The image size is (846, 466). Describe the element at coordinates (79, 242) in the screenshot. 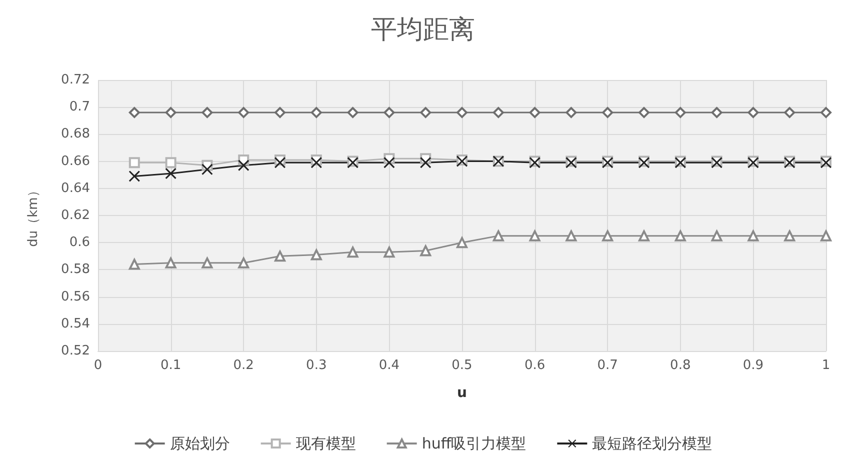

I see `y-tick-label: 0.6` at that location.